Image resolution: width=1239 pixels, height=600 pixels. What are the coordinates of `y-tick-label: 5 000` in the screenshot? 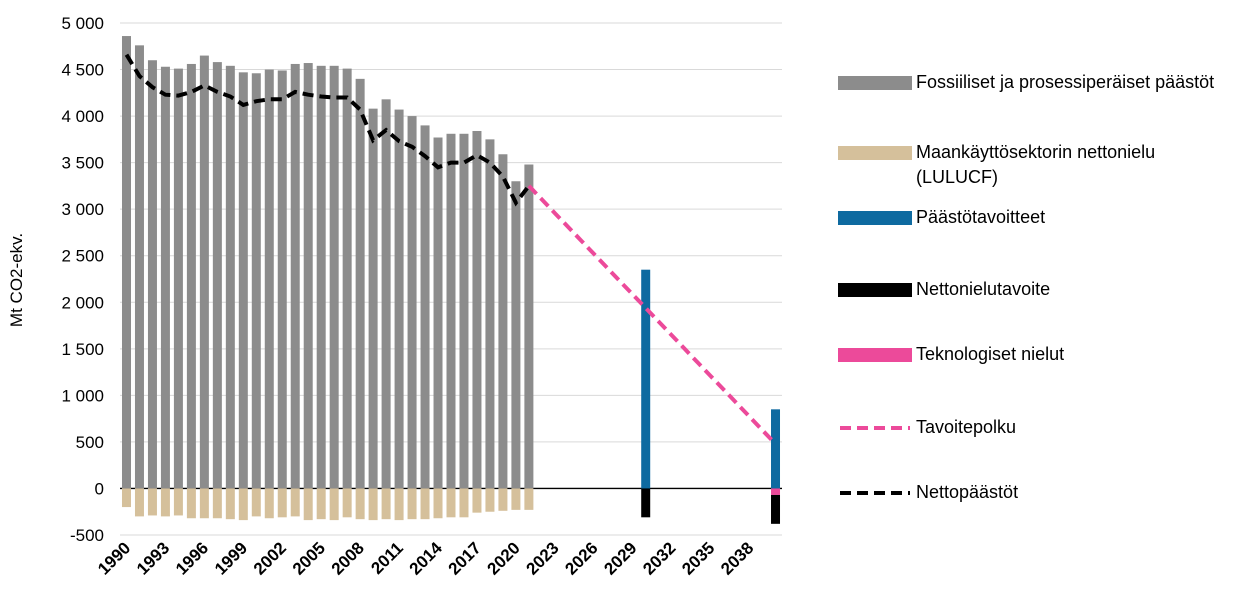 It's located at (82, 23).